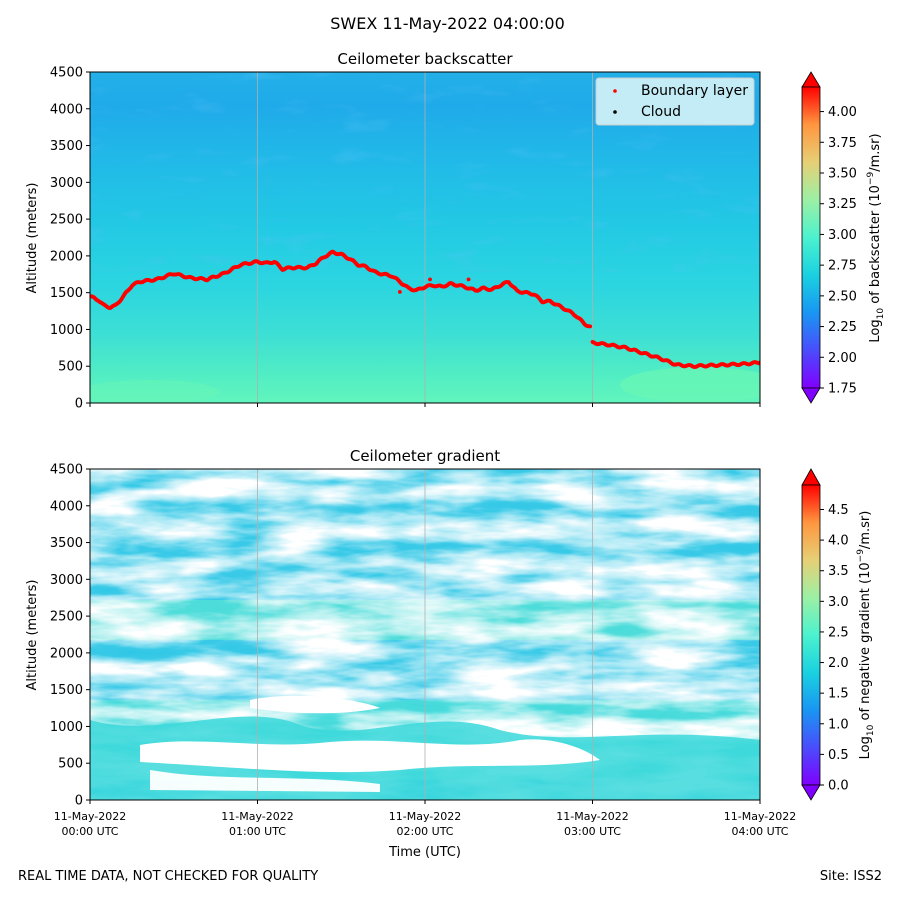  What do you see at coordinates (615, 91) in the screenshot?
I see `legend-boundary-marker` at bounding box center [615, 91].